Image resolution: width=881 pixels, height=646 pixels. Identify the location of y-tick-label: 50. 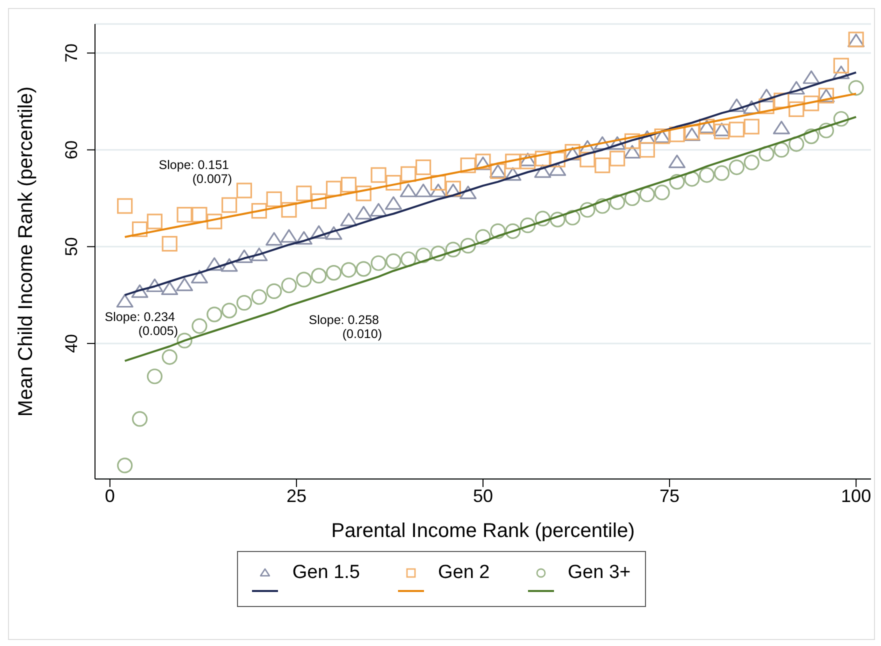
(71, 246).